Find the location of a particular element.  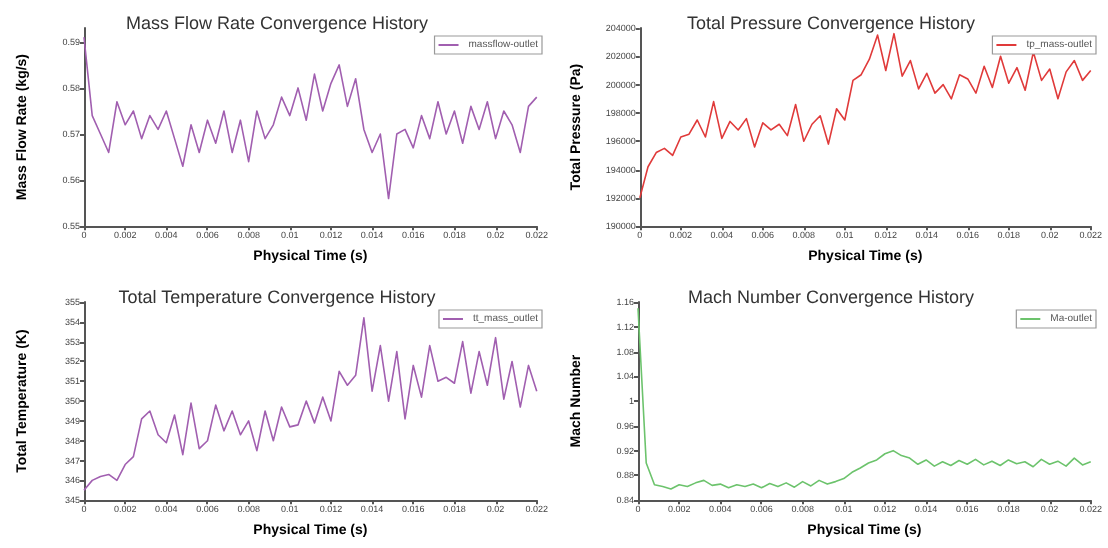

chart-title: Mach Number Convergence History is located at coordinates (831, 297).